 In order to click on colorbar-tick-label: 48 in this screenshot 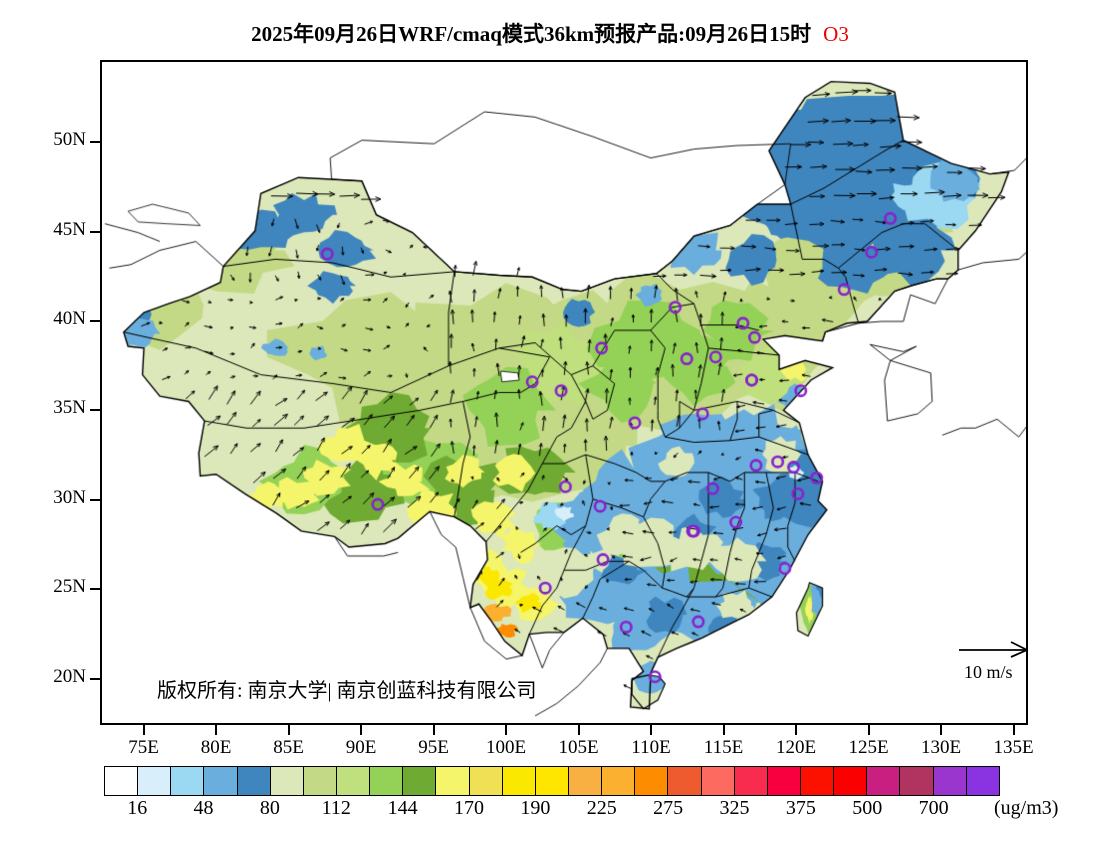, I will do `click(203, 808)`.